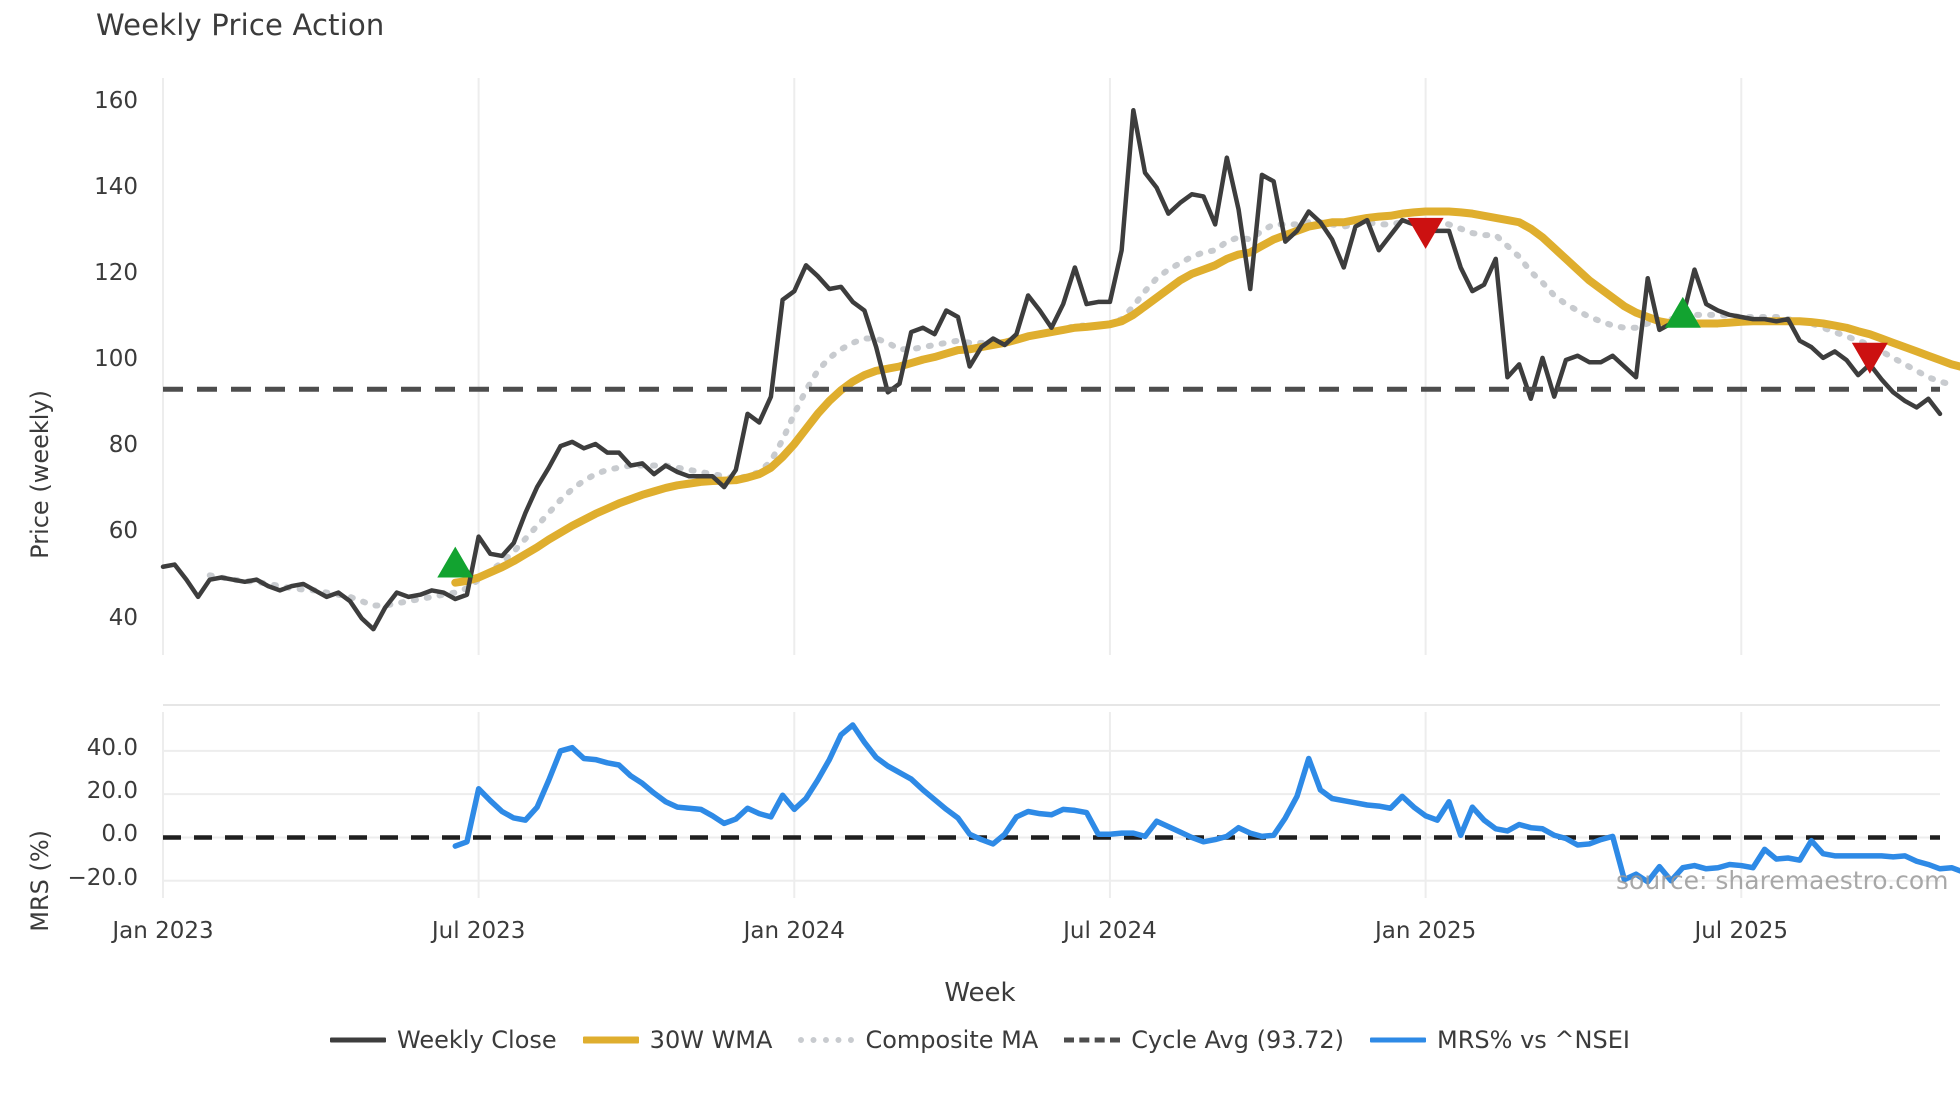 The width and height of the screenshot is (1960, 1102). What do you see at coordinates (1425, 931) in the screenshot?
I see `x-tick-label: Jan 2025` at bounding box center [1425, 931].